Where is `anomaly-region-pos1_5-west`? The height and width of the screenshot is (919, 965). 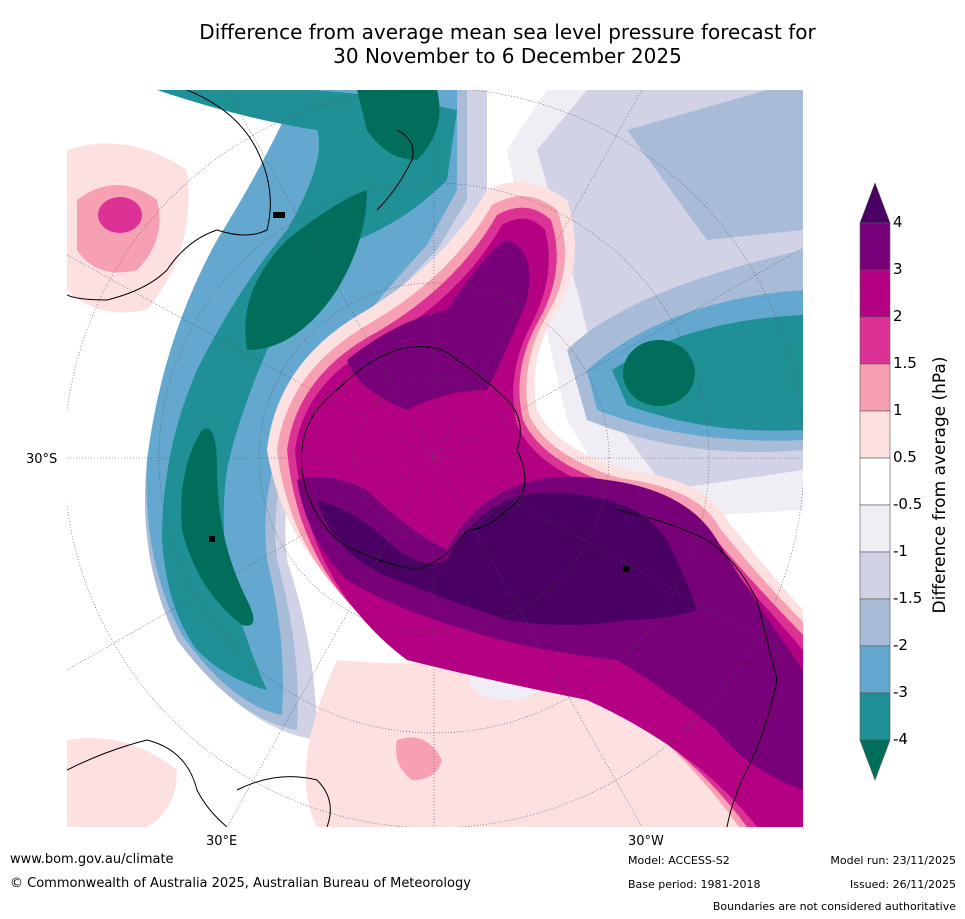
anomaly-region-pos1_5-west is located at coordinates (120, 215).